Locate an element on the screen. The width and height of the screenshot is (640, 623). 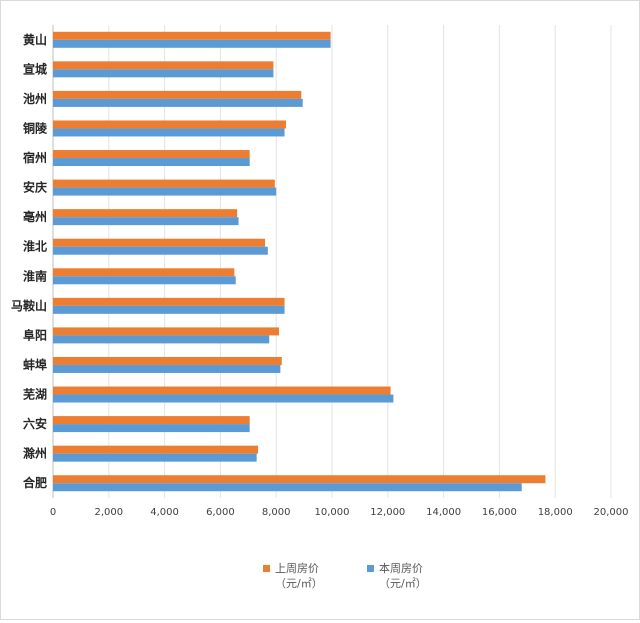
x-tick-label: 12,000 is located at coordinates (387, 512).